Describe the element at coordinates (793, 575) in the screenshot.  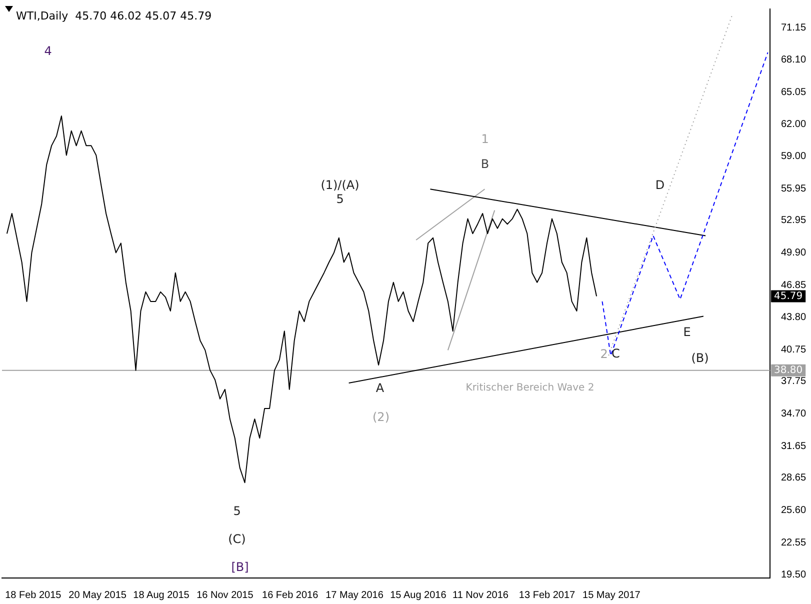
I see `y-tick-label: 19.50` at that location.